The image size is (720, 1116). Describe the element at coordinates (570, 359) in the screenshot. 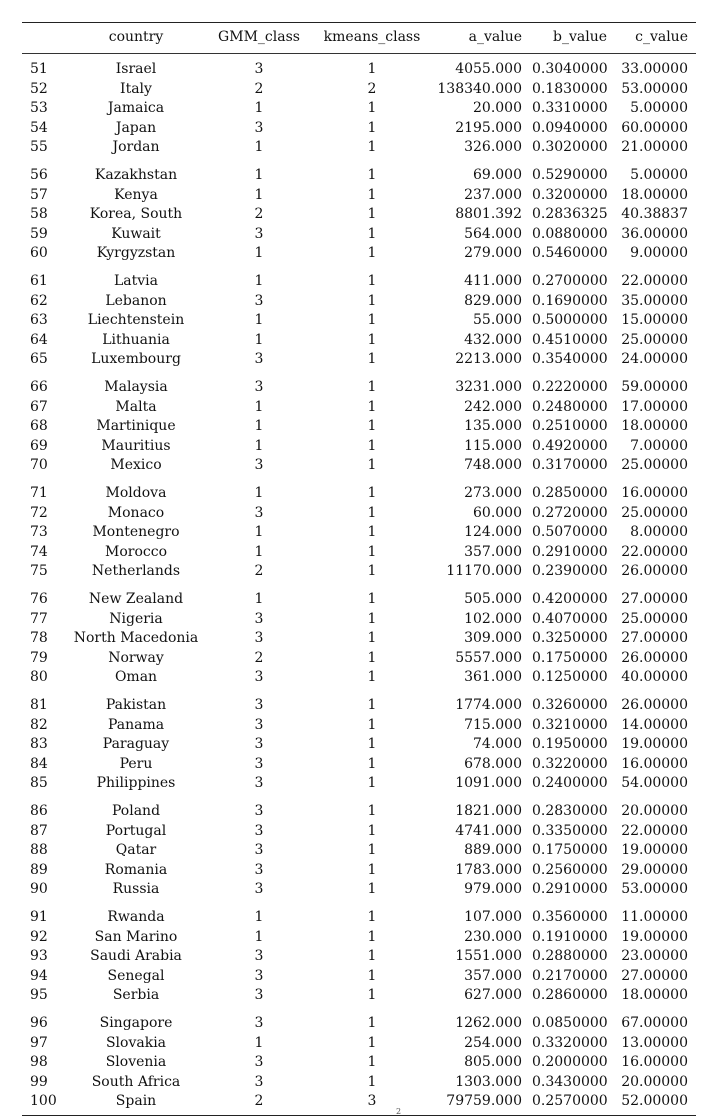

I see `b-value-cell: 0.3540000` at that location.